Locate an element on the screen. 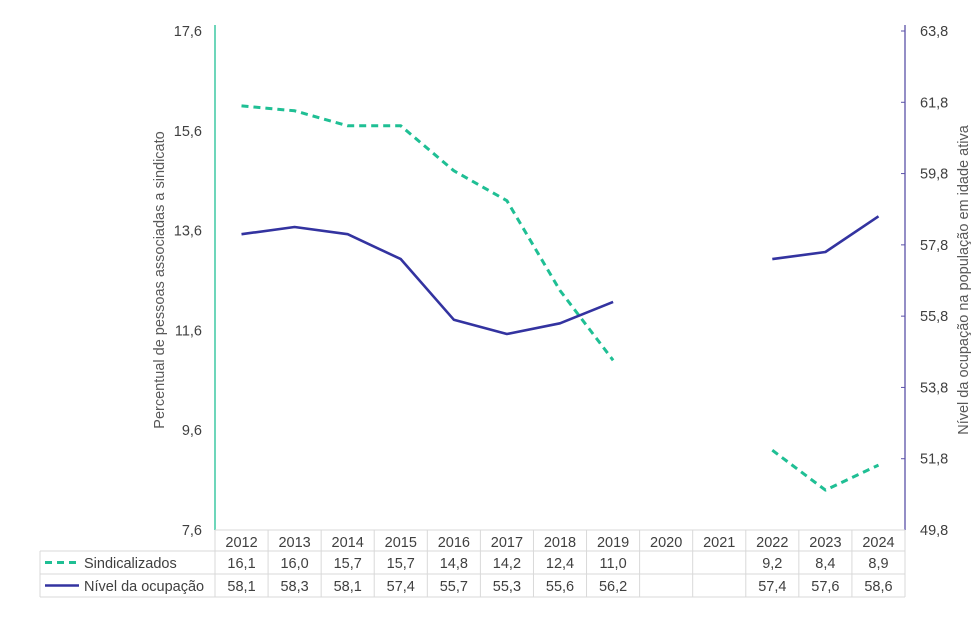 The width and height of the screenshot is (975, 617). y-tick-label: 13,6 is located at coordinates (188, 232).